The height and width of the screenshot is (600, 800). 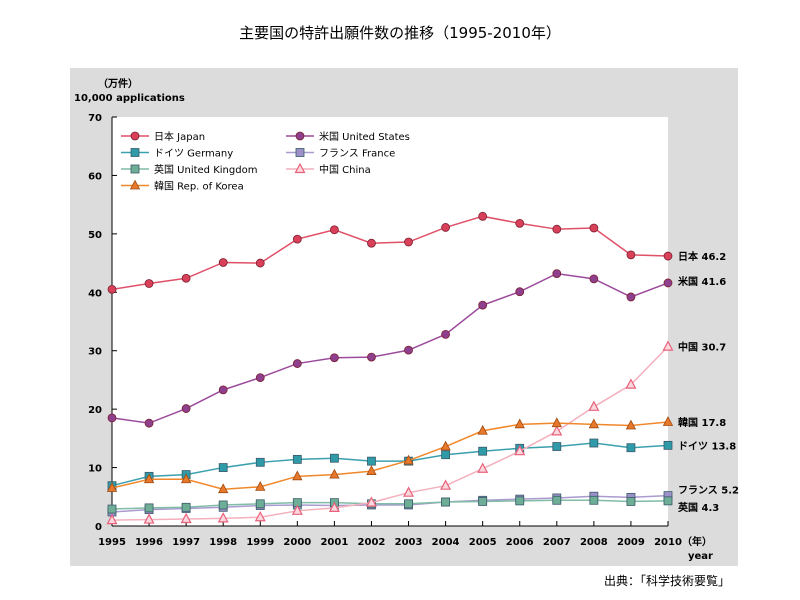 I want to click on x-tick-label: 2010, so click(x=668, y=542).